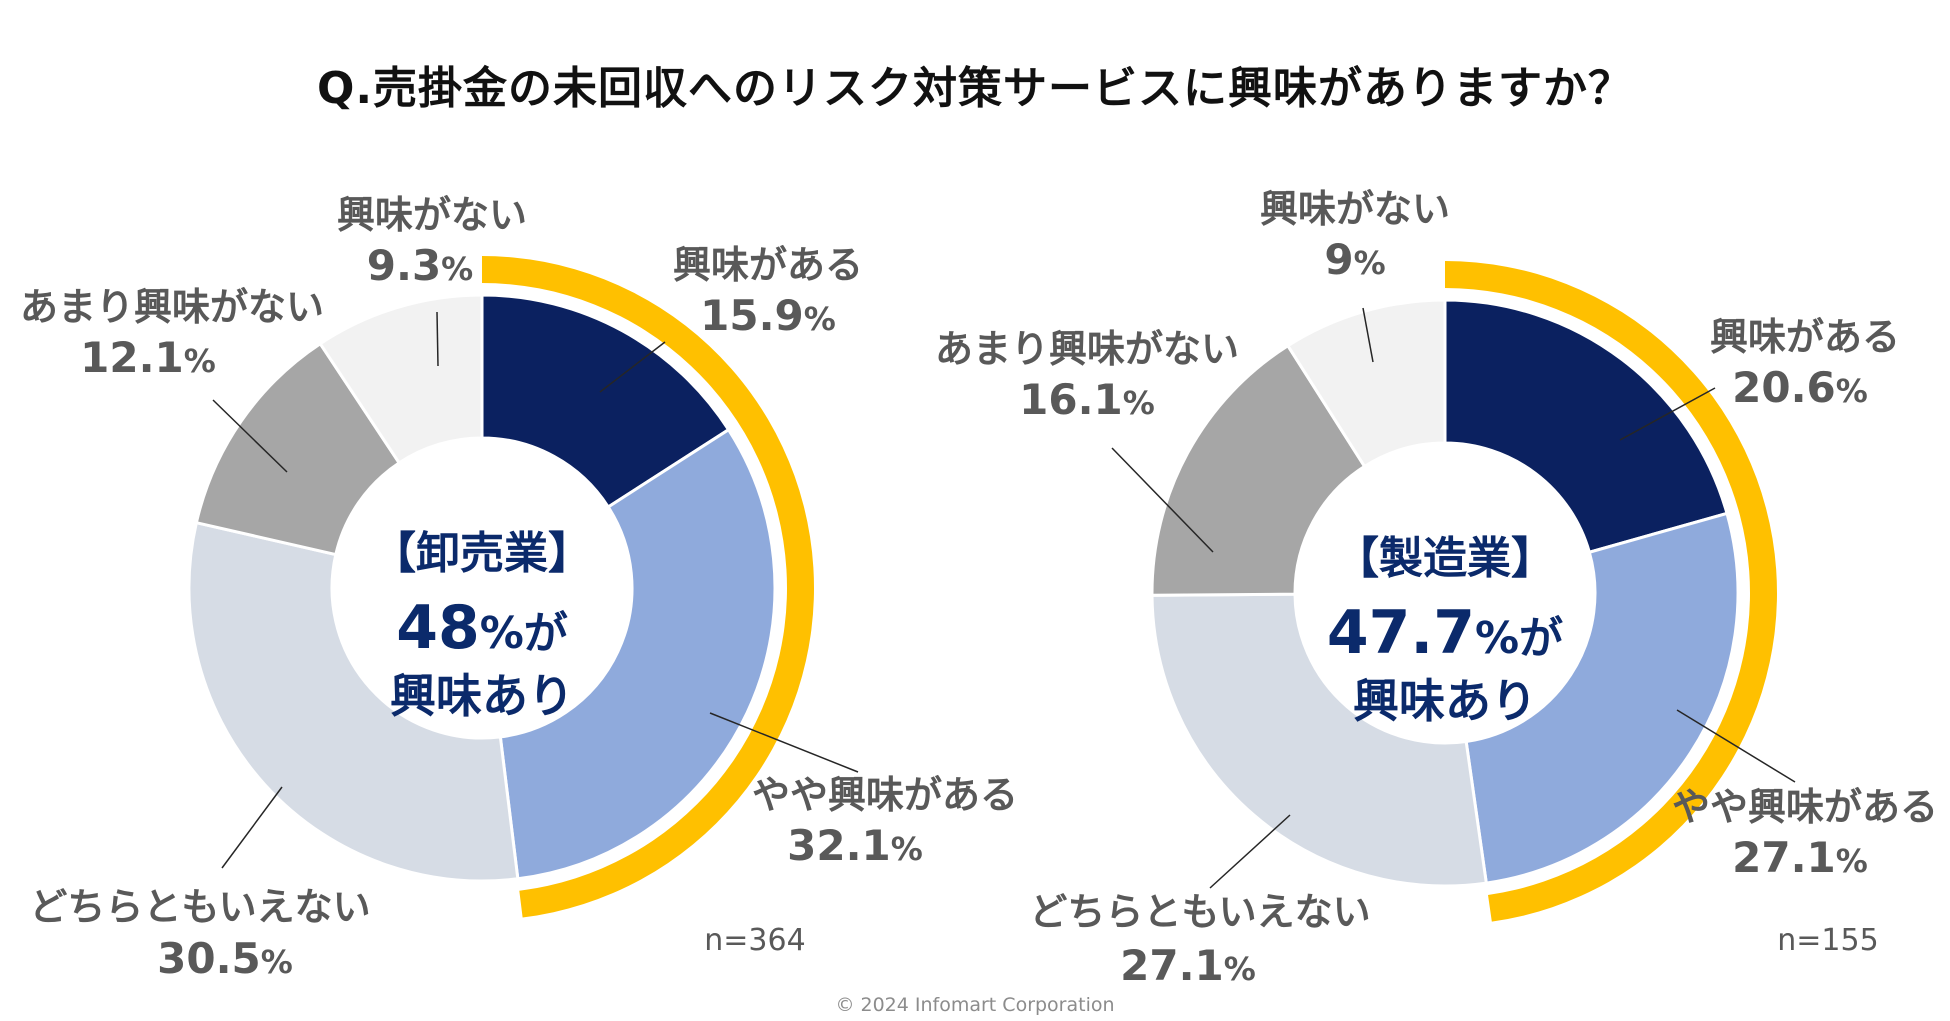  What do you see at coordinates (1354, 259) in the screenshot?
I see `slice-value: 9%` at bounding box center [1354, 259].